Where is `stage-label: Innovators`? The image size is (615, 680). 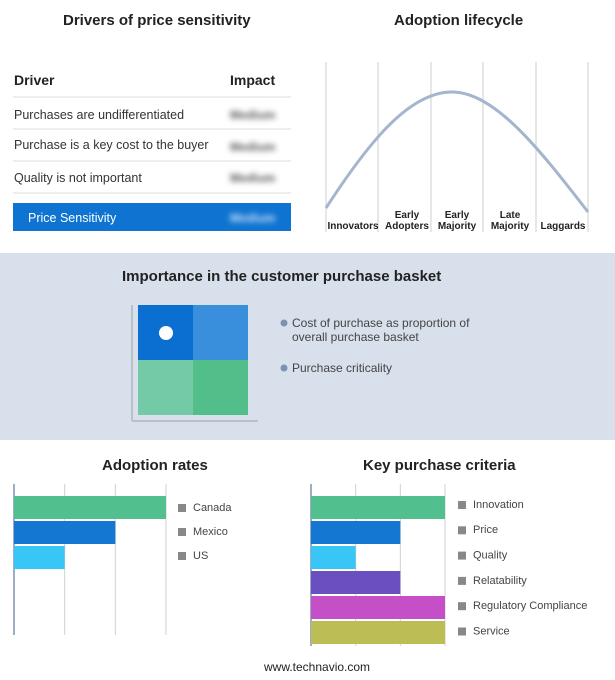
stage-label: Innovators is located at coordinates (353, 226).